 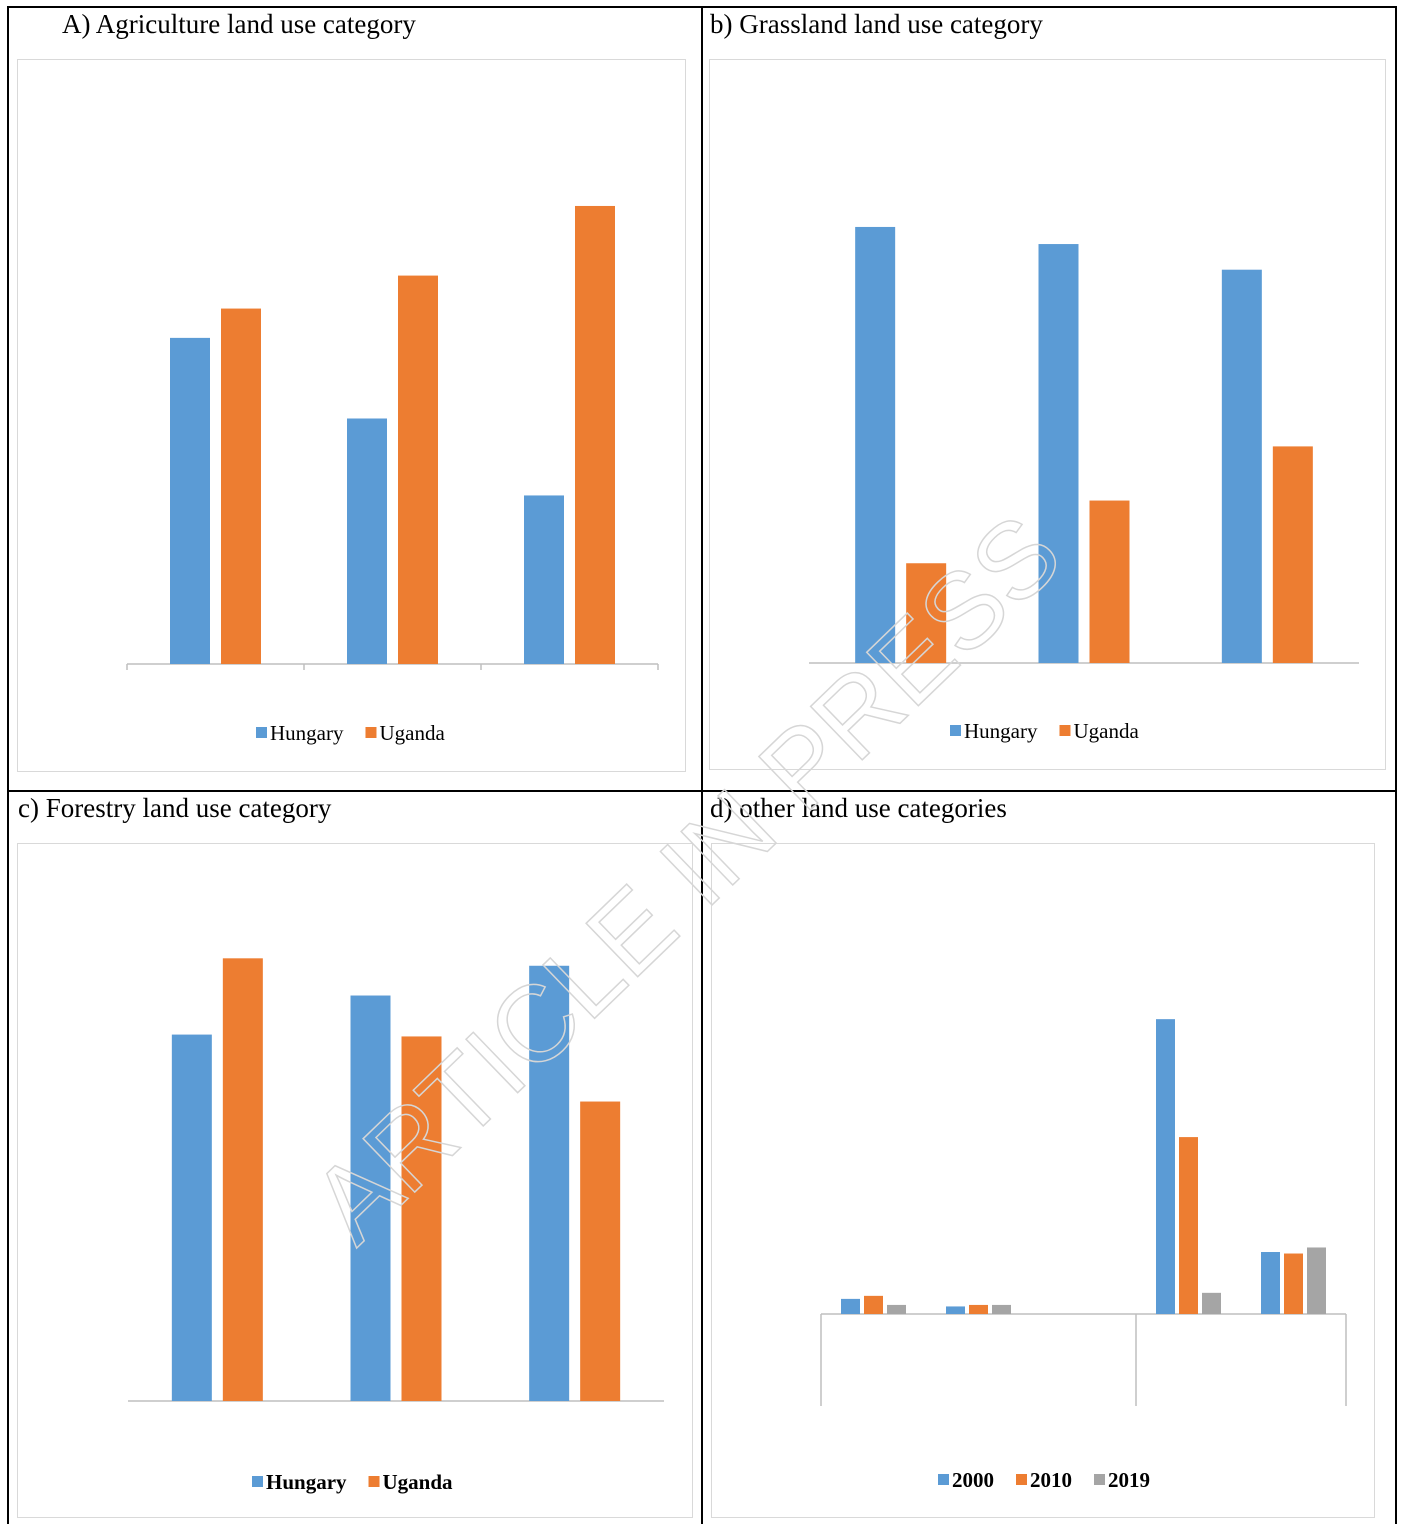 I want to click on legend-label-2000: 2000, so click(x=973, y=1480).